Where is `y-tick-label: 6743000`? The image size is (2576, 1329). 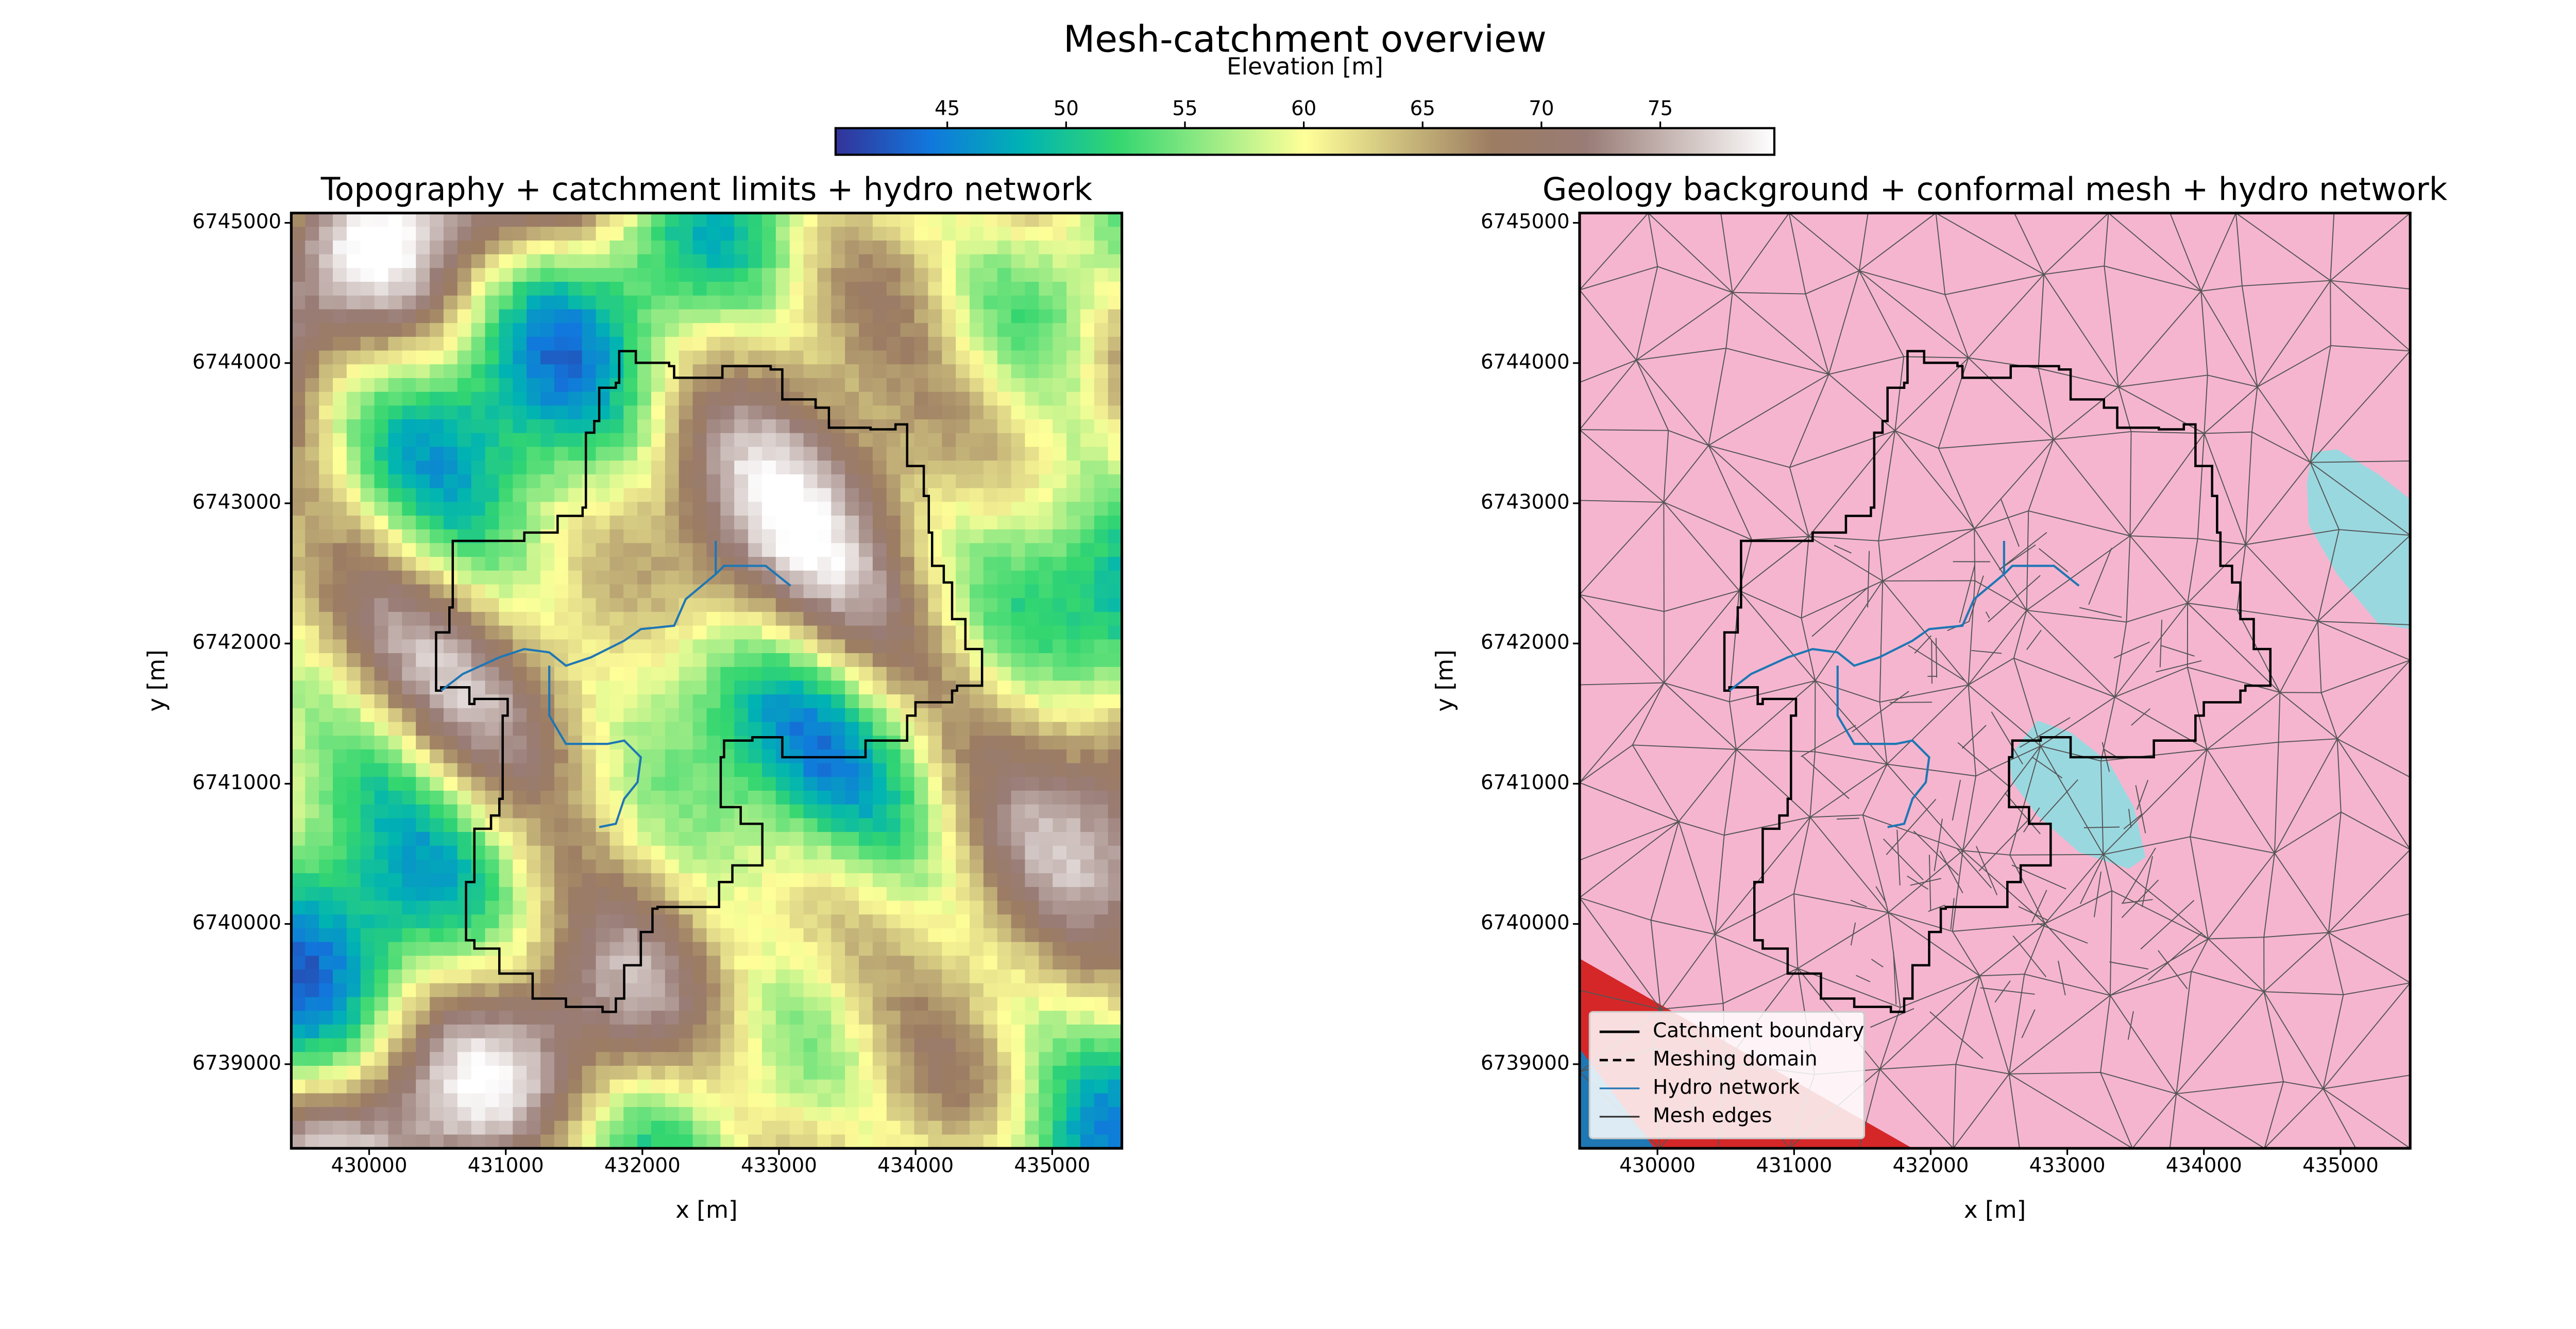 y-tick-label: 6743000 is located at coordinates (1525, 502).